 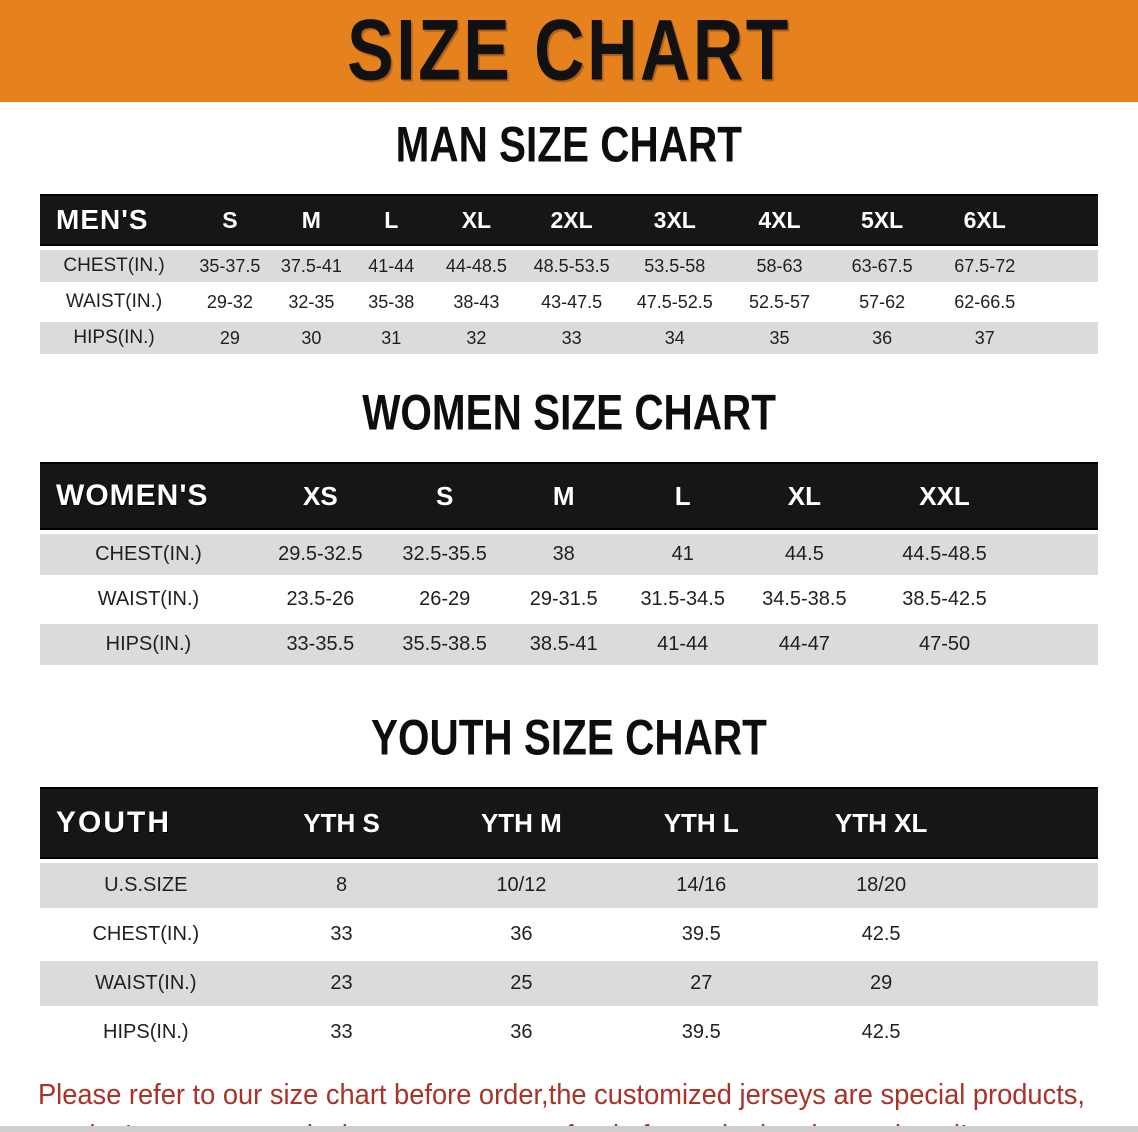 I want to click on youth-size-heading: YOUTH SIZE CHART, so click(x=569, y=737).